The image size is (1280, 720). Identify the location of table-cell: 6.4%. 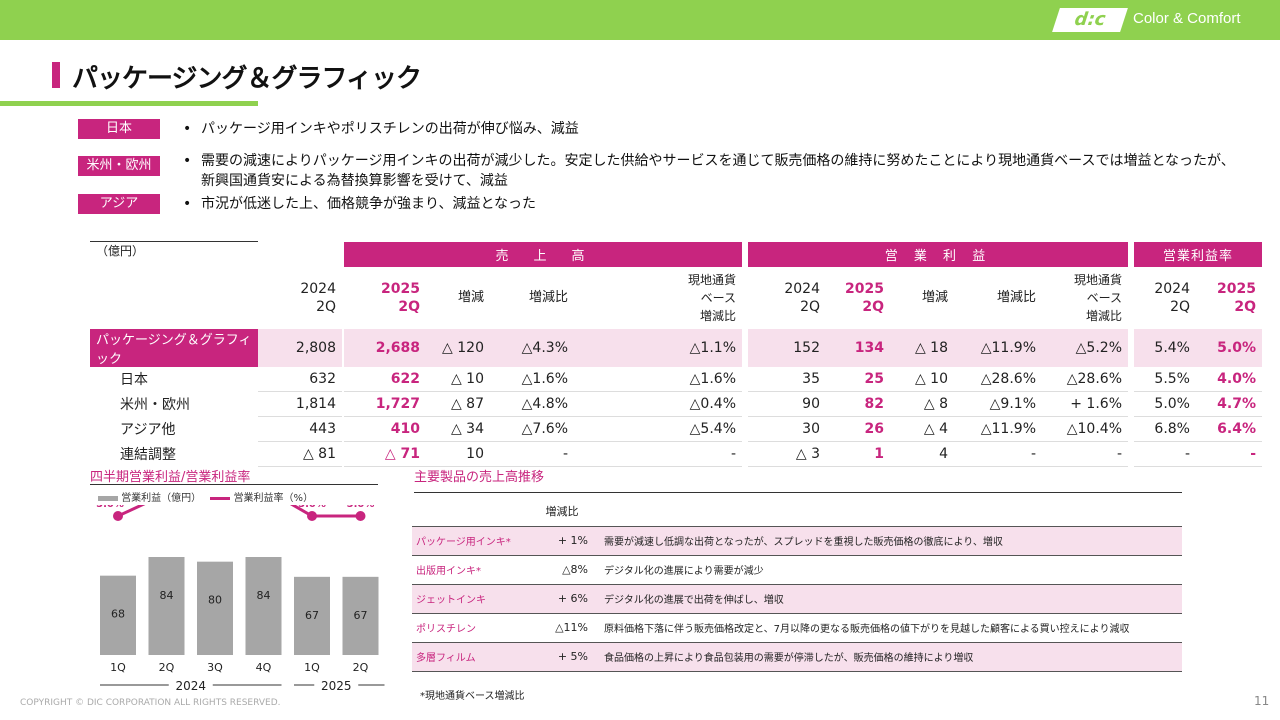
(1229, 429).